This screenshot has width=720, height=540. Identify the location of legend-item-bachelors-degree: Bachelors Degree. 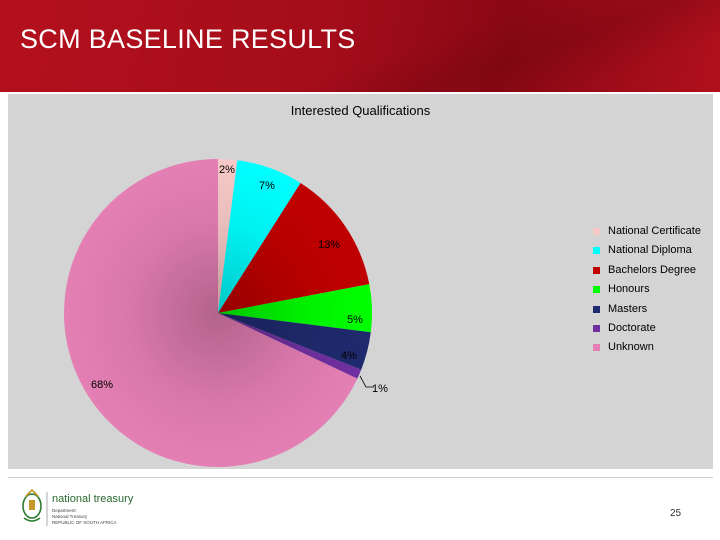
(656, 273).